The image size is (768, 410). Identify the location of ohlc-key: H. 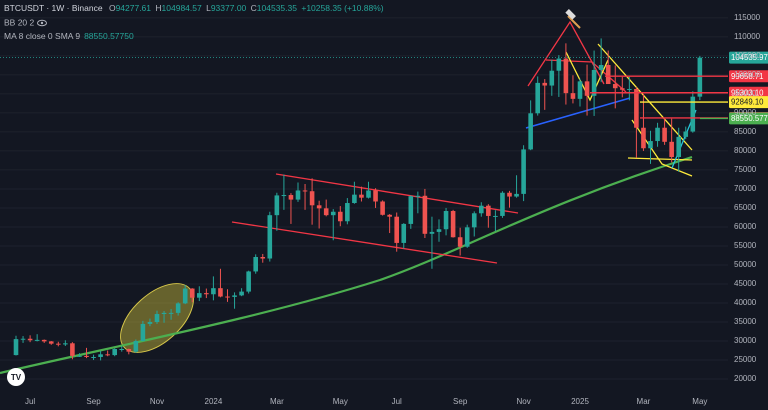
(158, 8).